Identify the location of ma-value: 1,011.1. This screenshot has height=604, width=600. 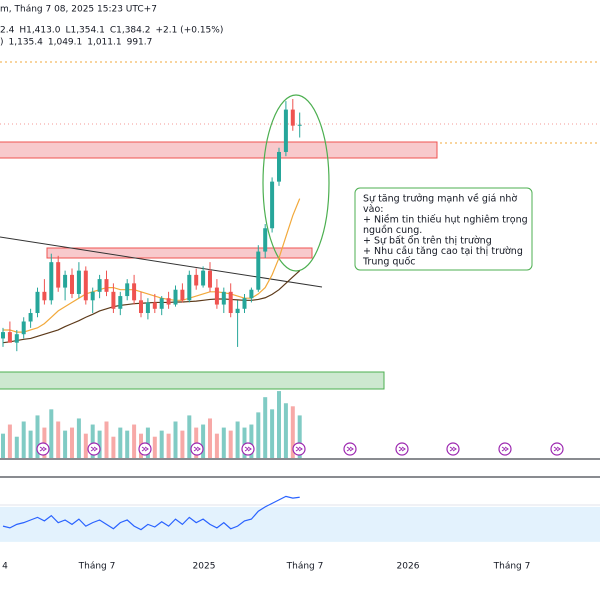
(104, 43).